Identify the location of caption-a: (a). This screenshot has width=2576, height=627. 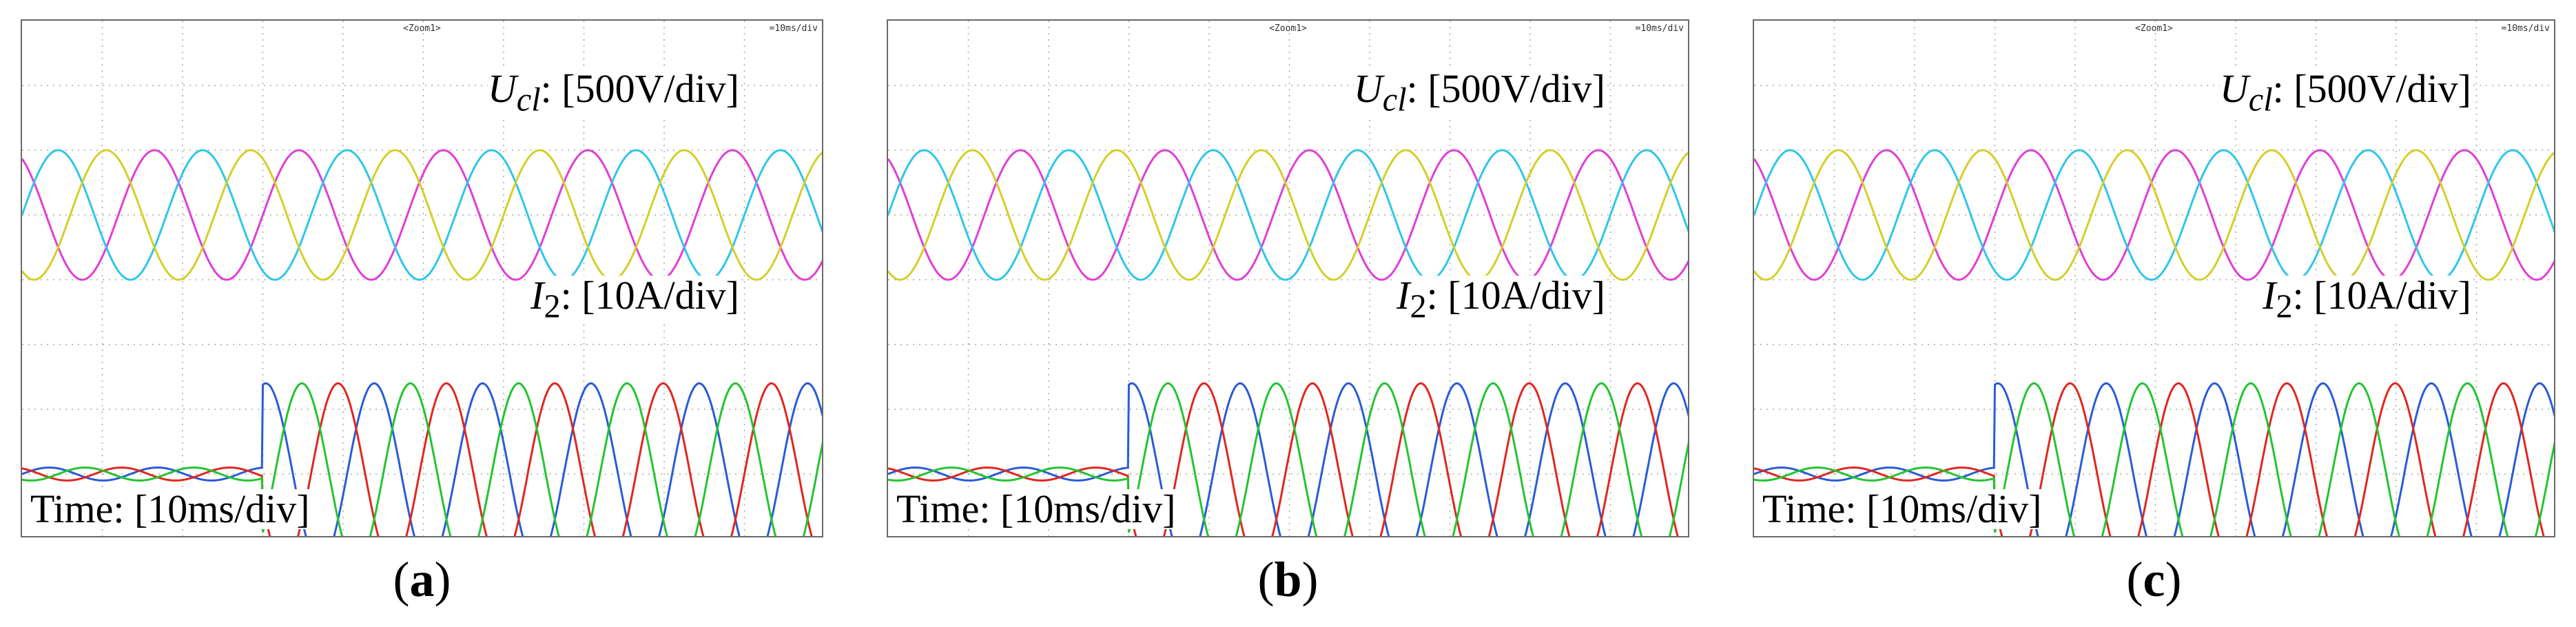
(422, 579).